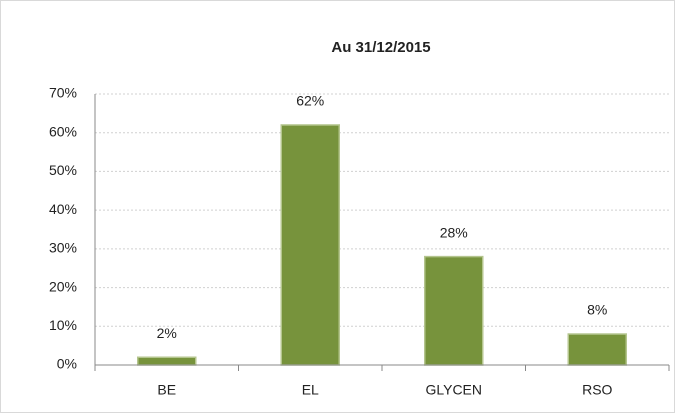 The width and height of the screenshot is (675, 413). What do you see at coordinates (454, 232) in the screenshot?
I see `data-label: 28%` at bounding box center [454, 232].